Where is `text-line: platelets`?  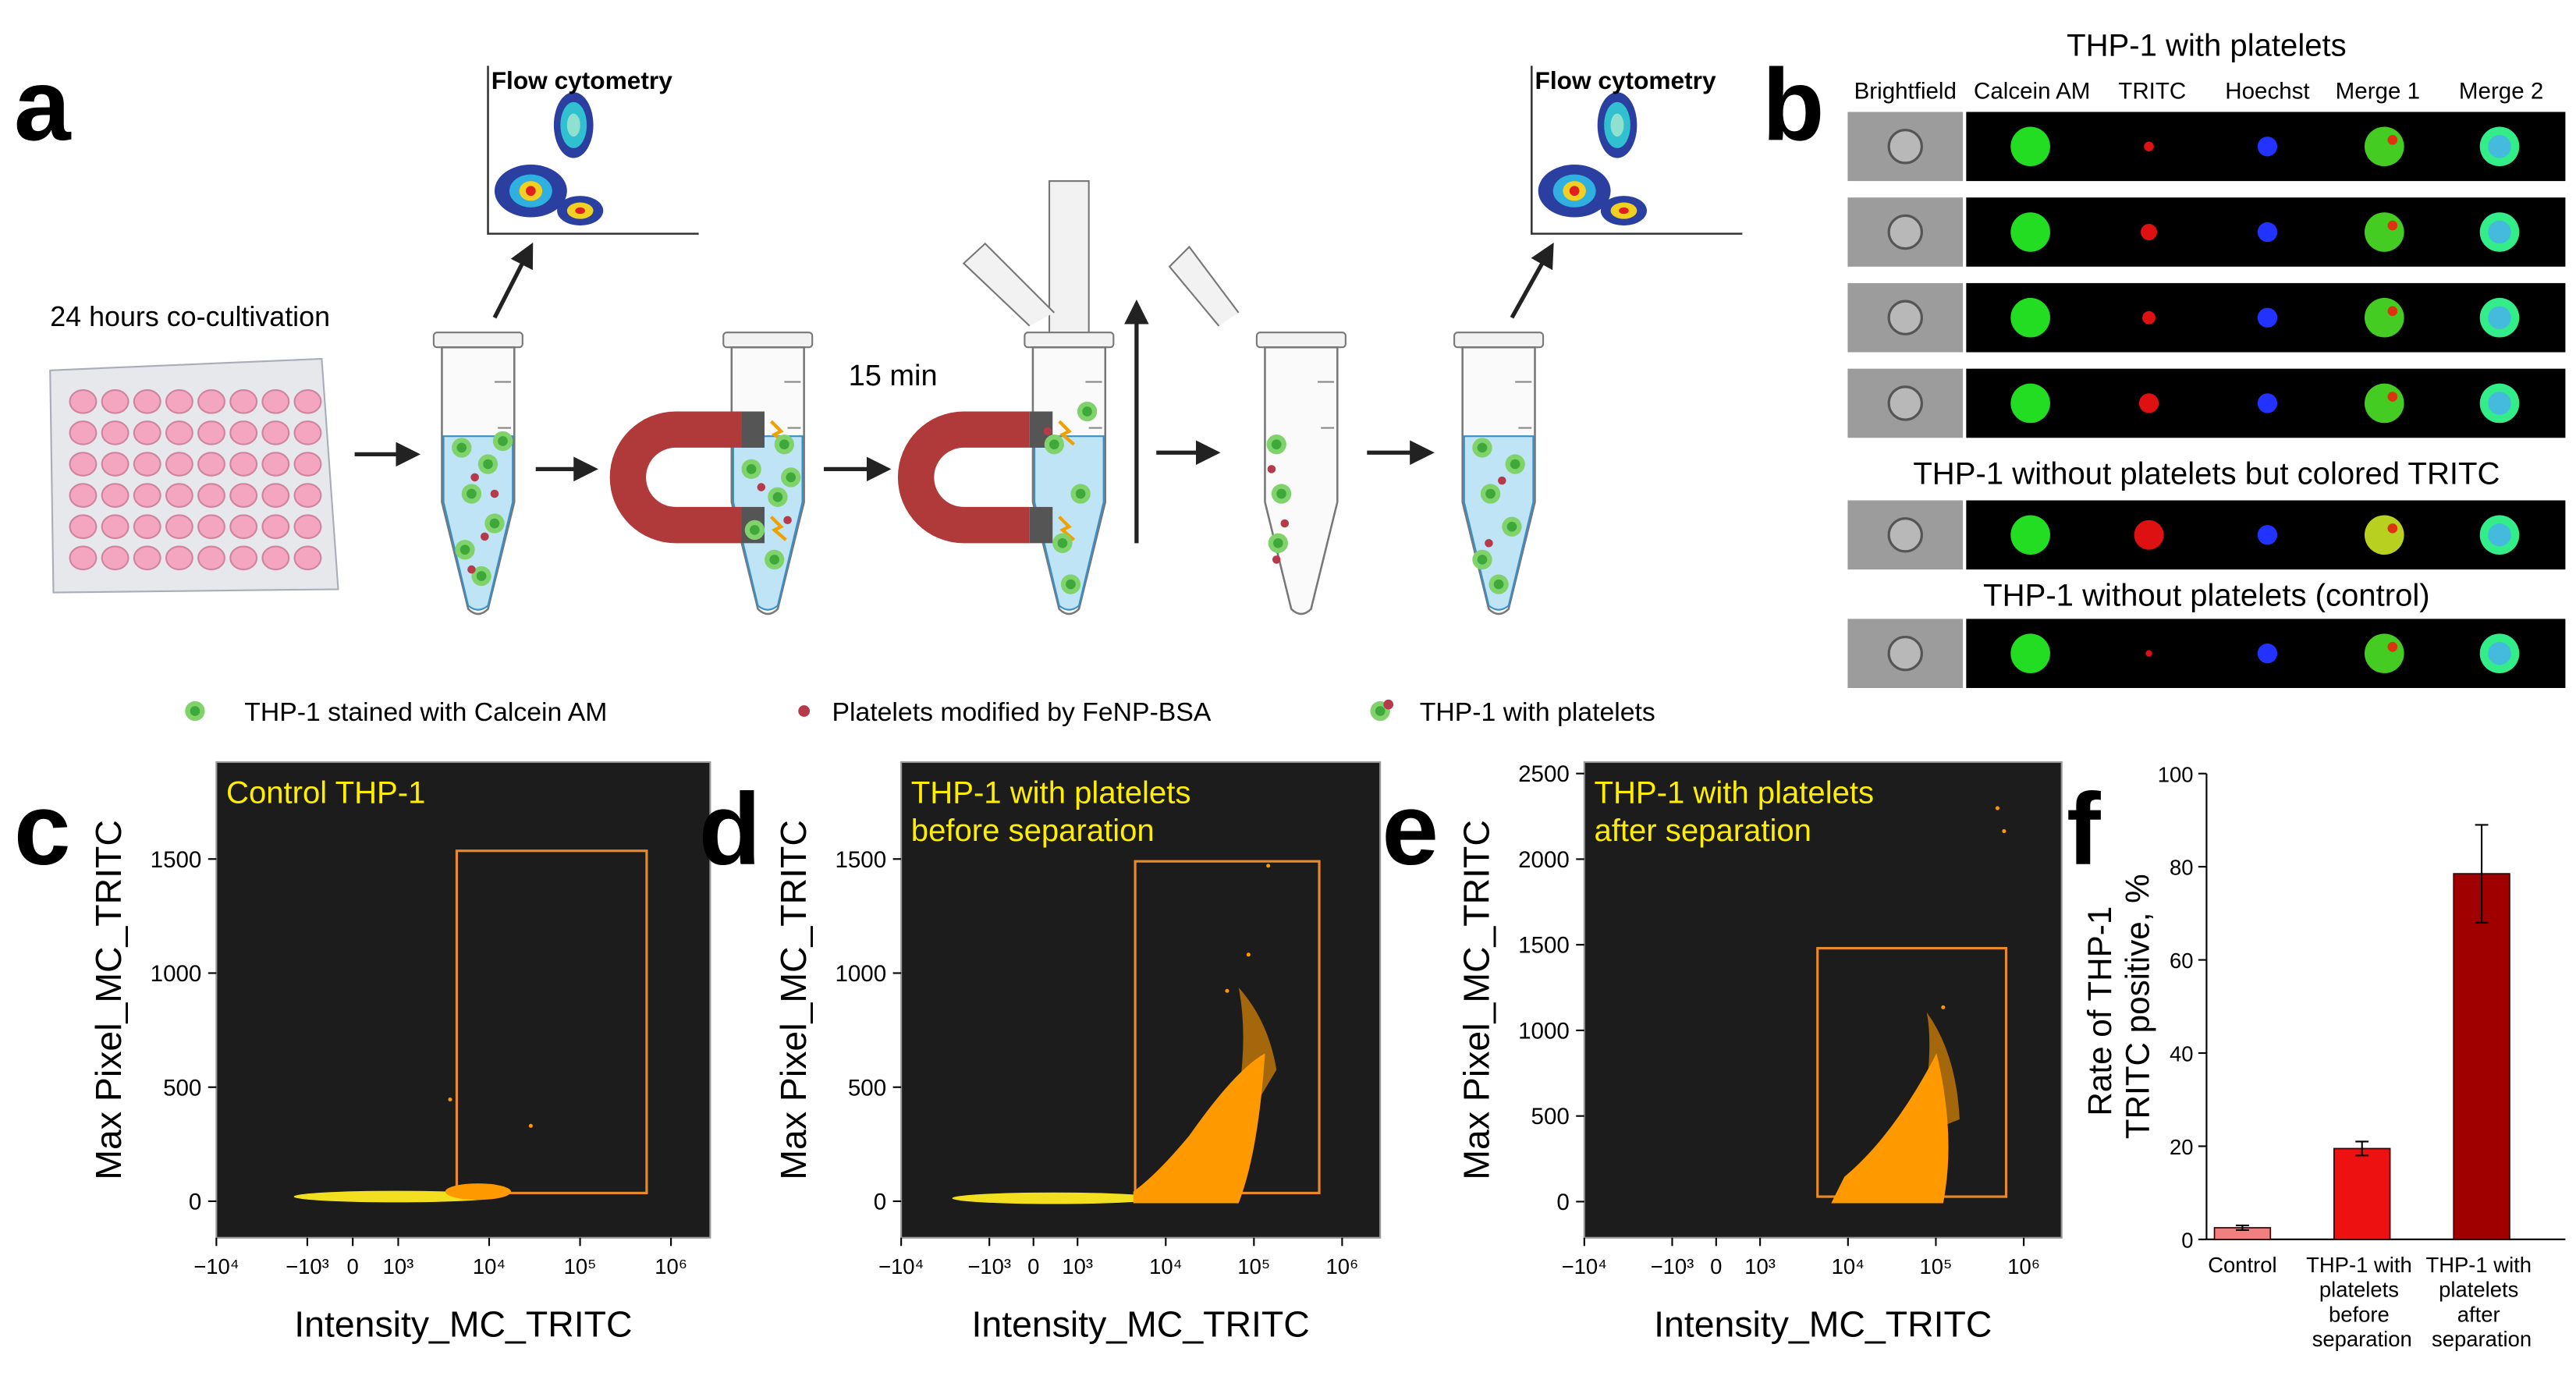 text-line: platelets is located at coordinates (2482, 1290).